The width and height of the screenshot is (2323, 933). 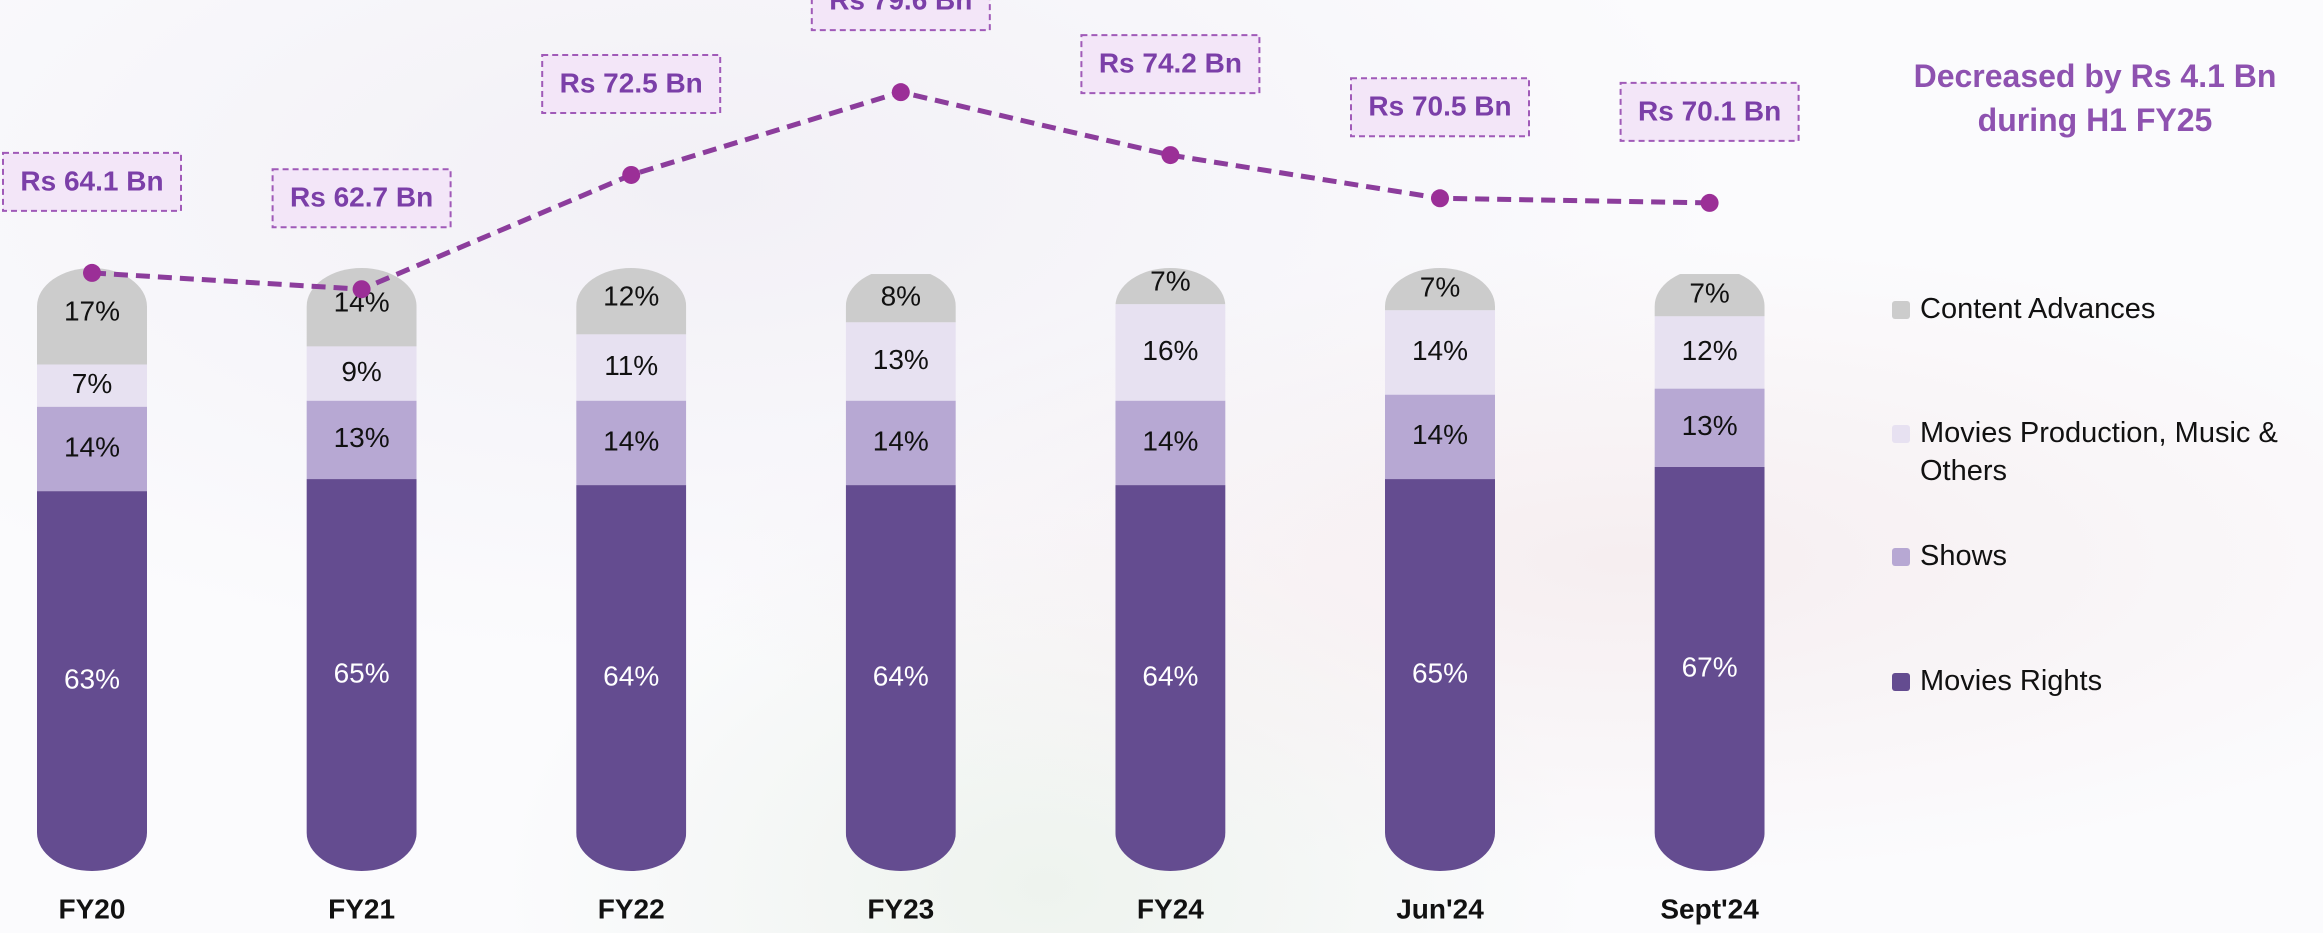 What do you see at coordinates (1440, 908) in the screenshot?
I see `x-tick-label: Jun'24` at bounding box center [1440, 908].